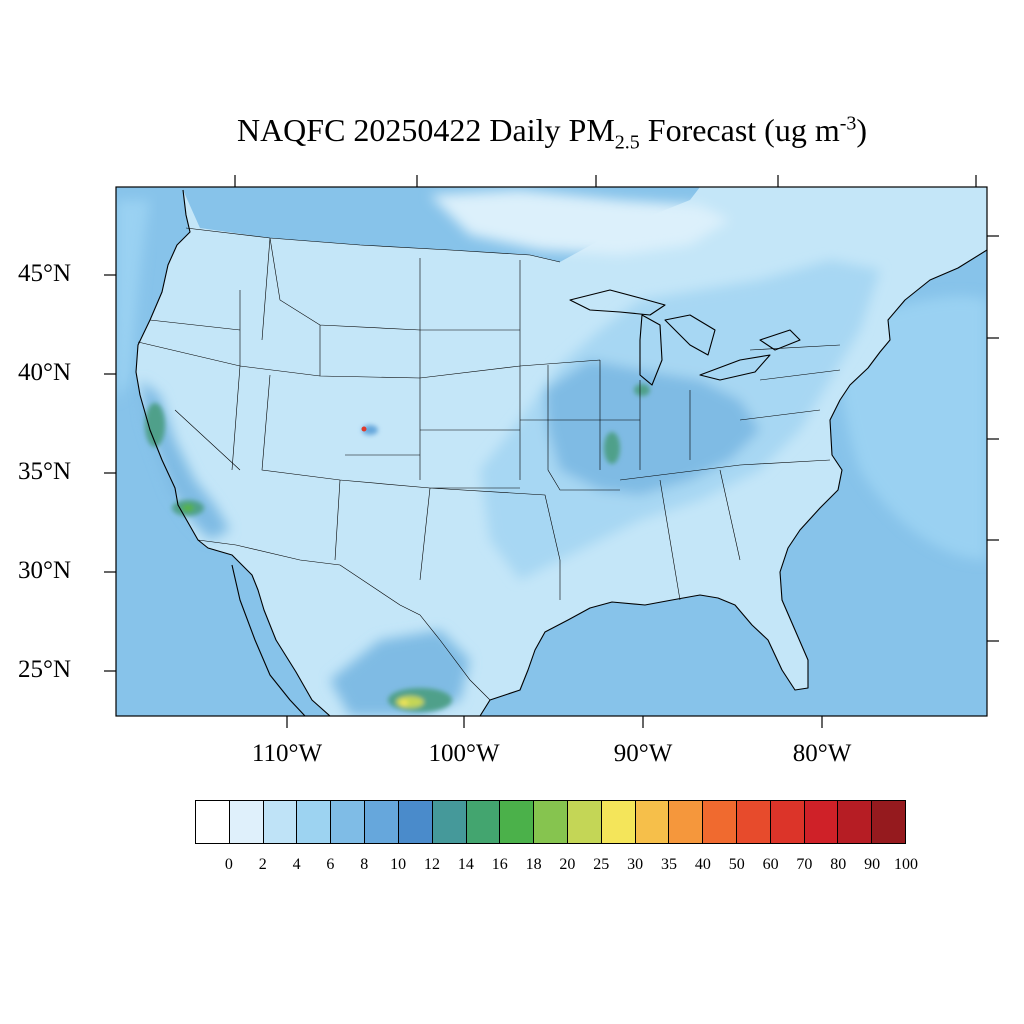 This screenshot has height=1024, width=1024. Describe the element at coordinates (373, 245) in the screenshot. I see `us-canada-border` at that location.